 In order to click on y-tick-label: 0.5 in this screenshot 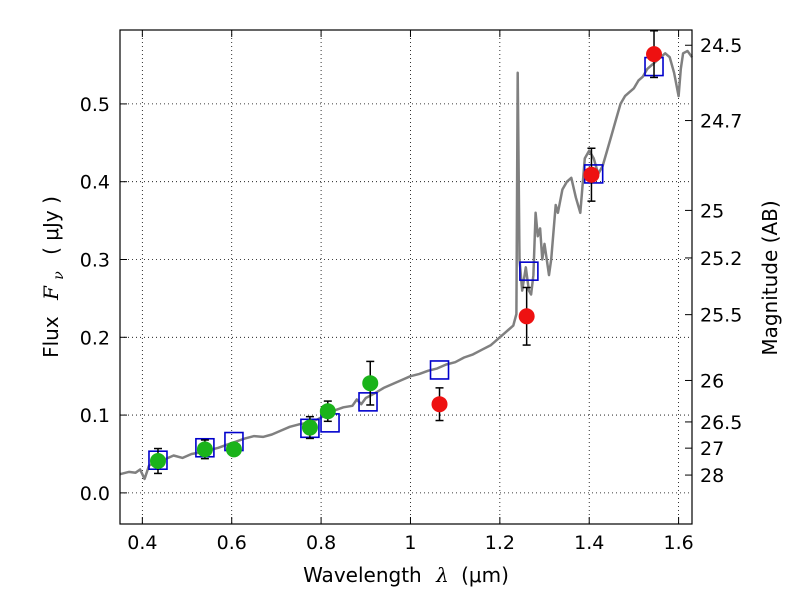, I will do `click(95, 105)`.